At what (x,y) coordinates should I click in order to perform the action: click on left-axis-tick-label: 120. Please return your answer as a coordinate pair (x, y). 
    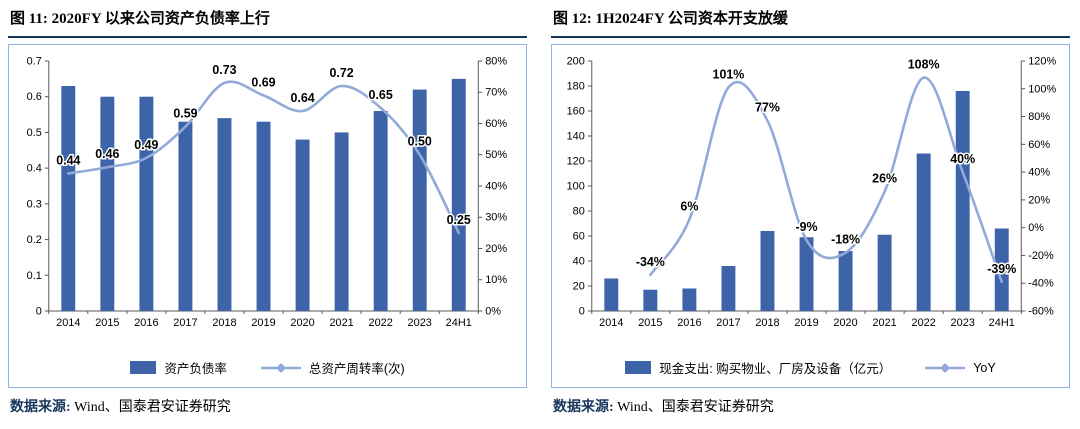
    Looking at the image, I should click on (576, 161).